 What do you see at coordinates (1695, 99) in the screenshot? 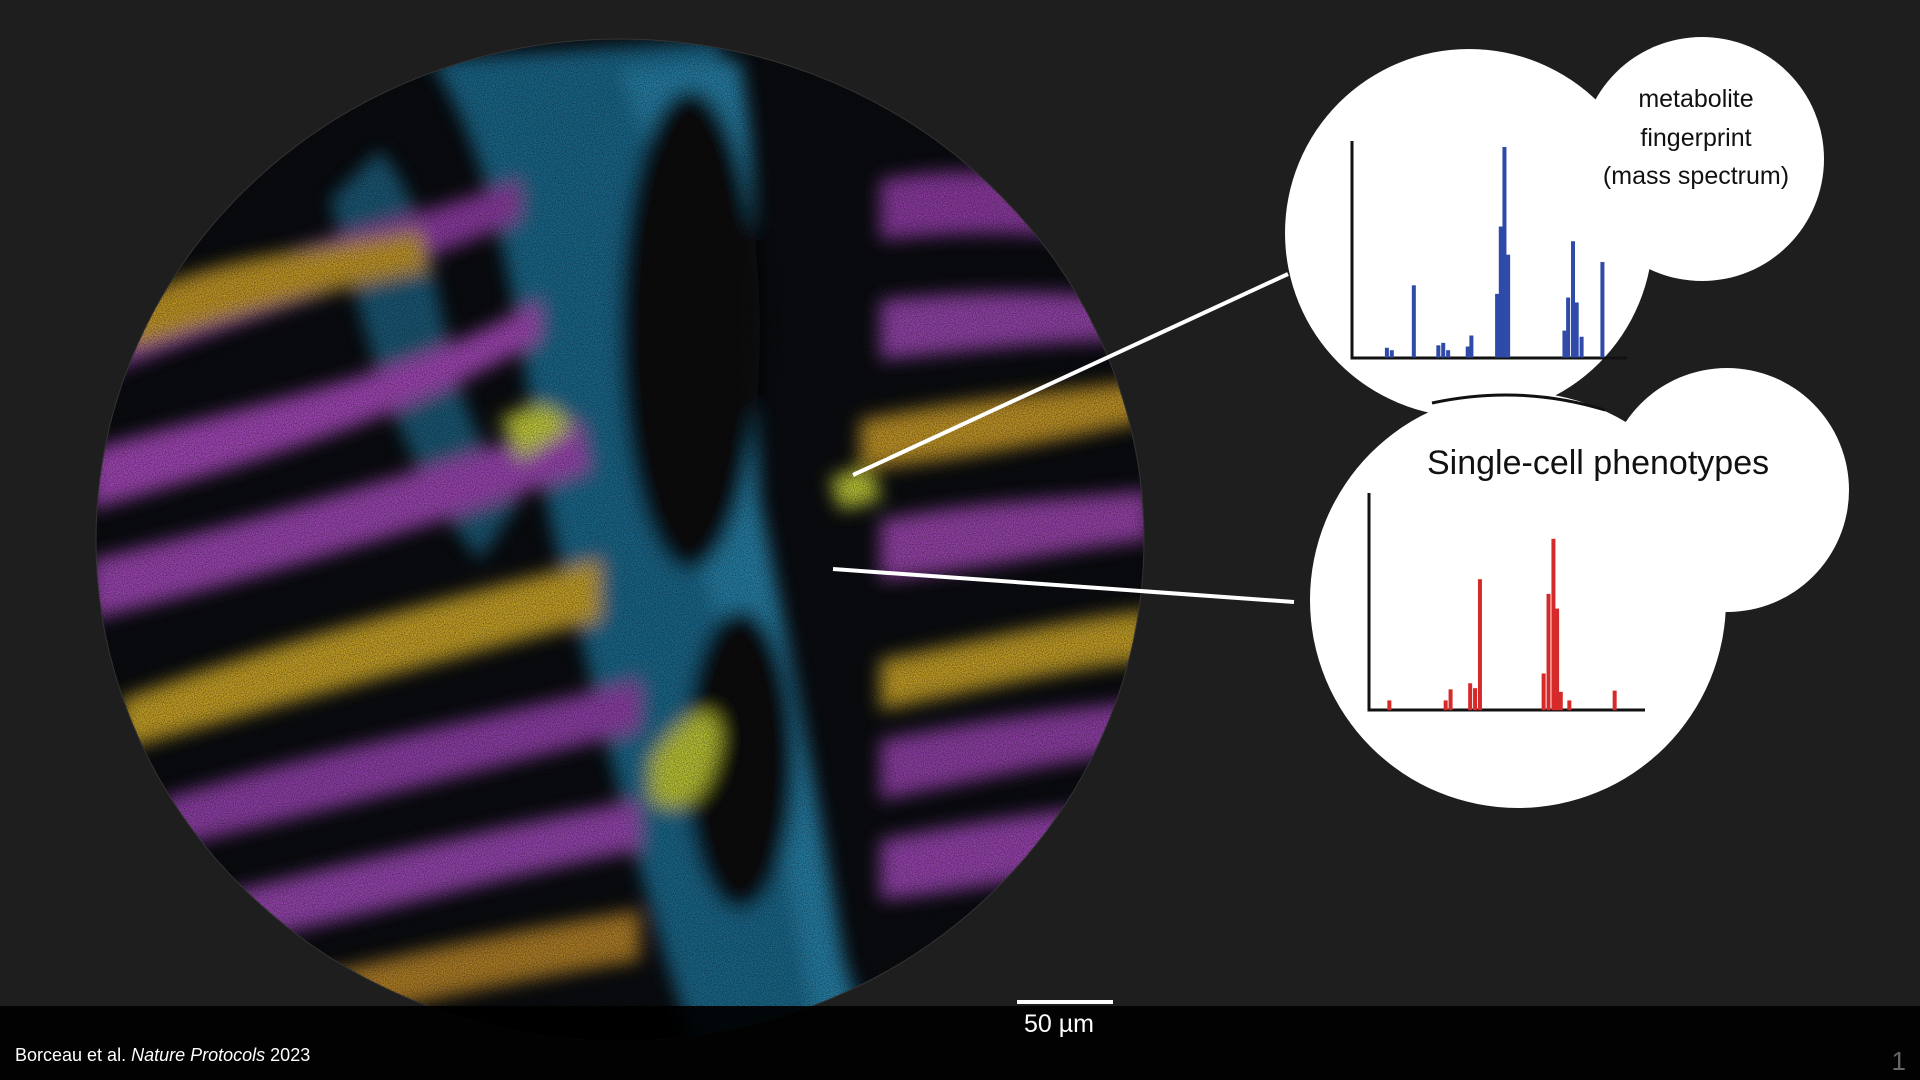
I see `bubble-text: metabolite` at bounding box center [1695, 99].